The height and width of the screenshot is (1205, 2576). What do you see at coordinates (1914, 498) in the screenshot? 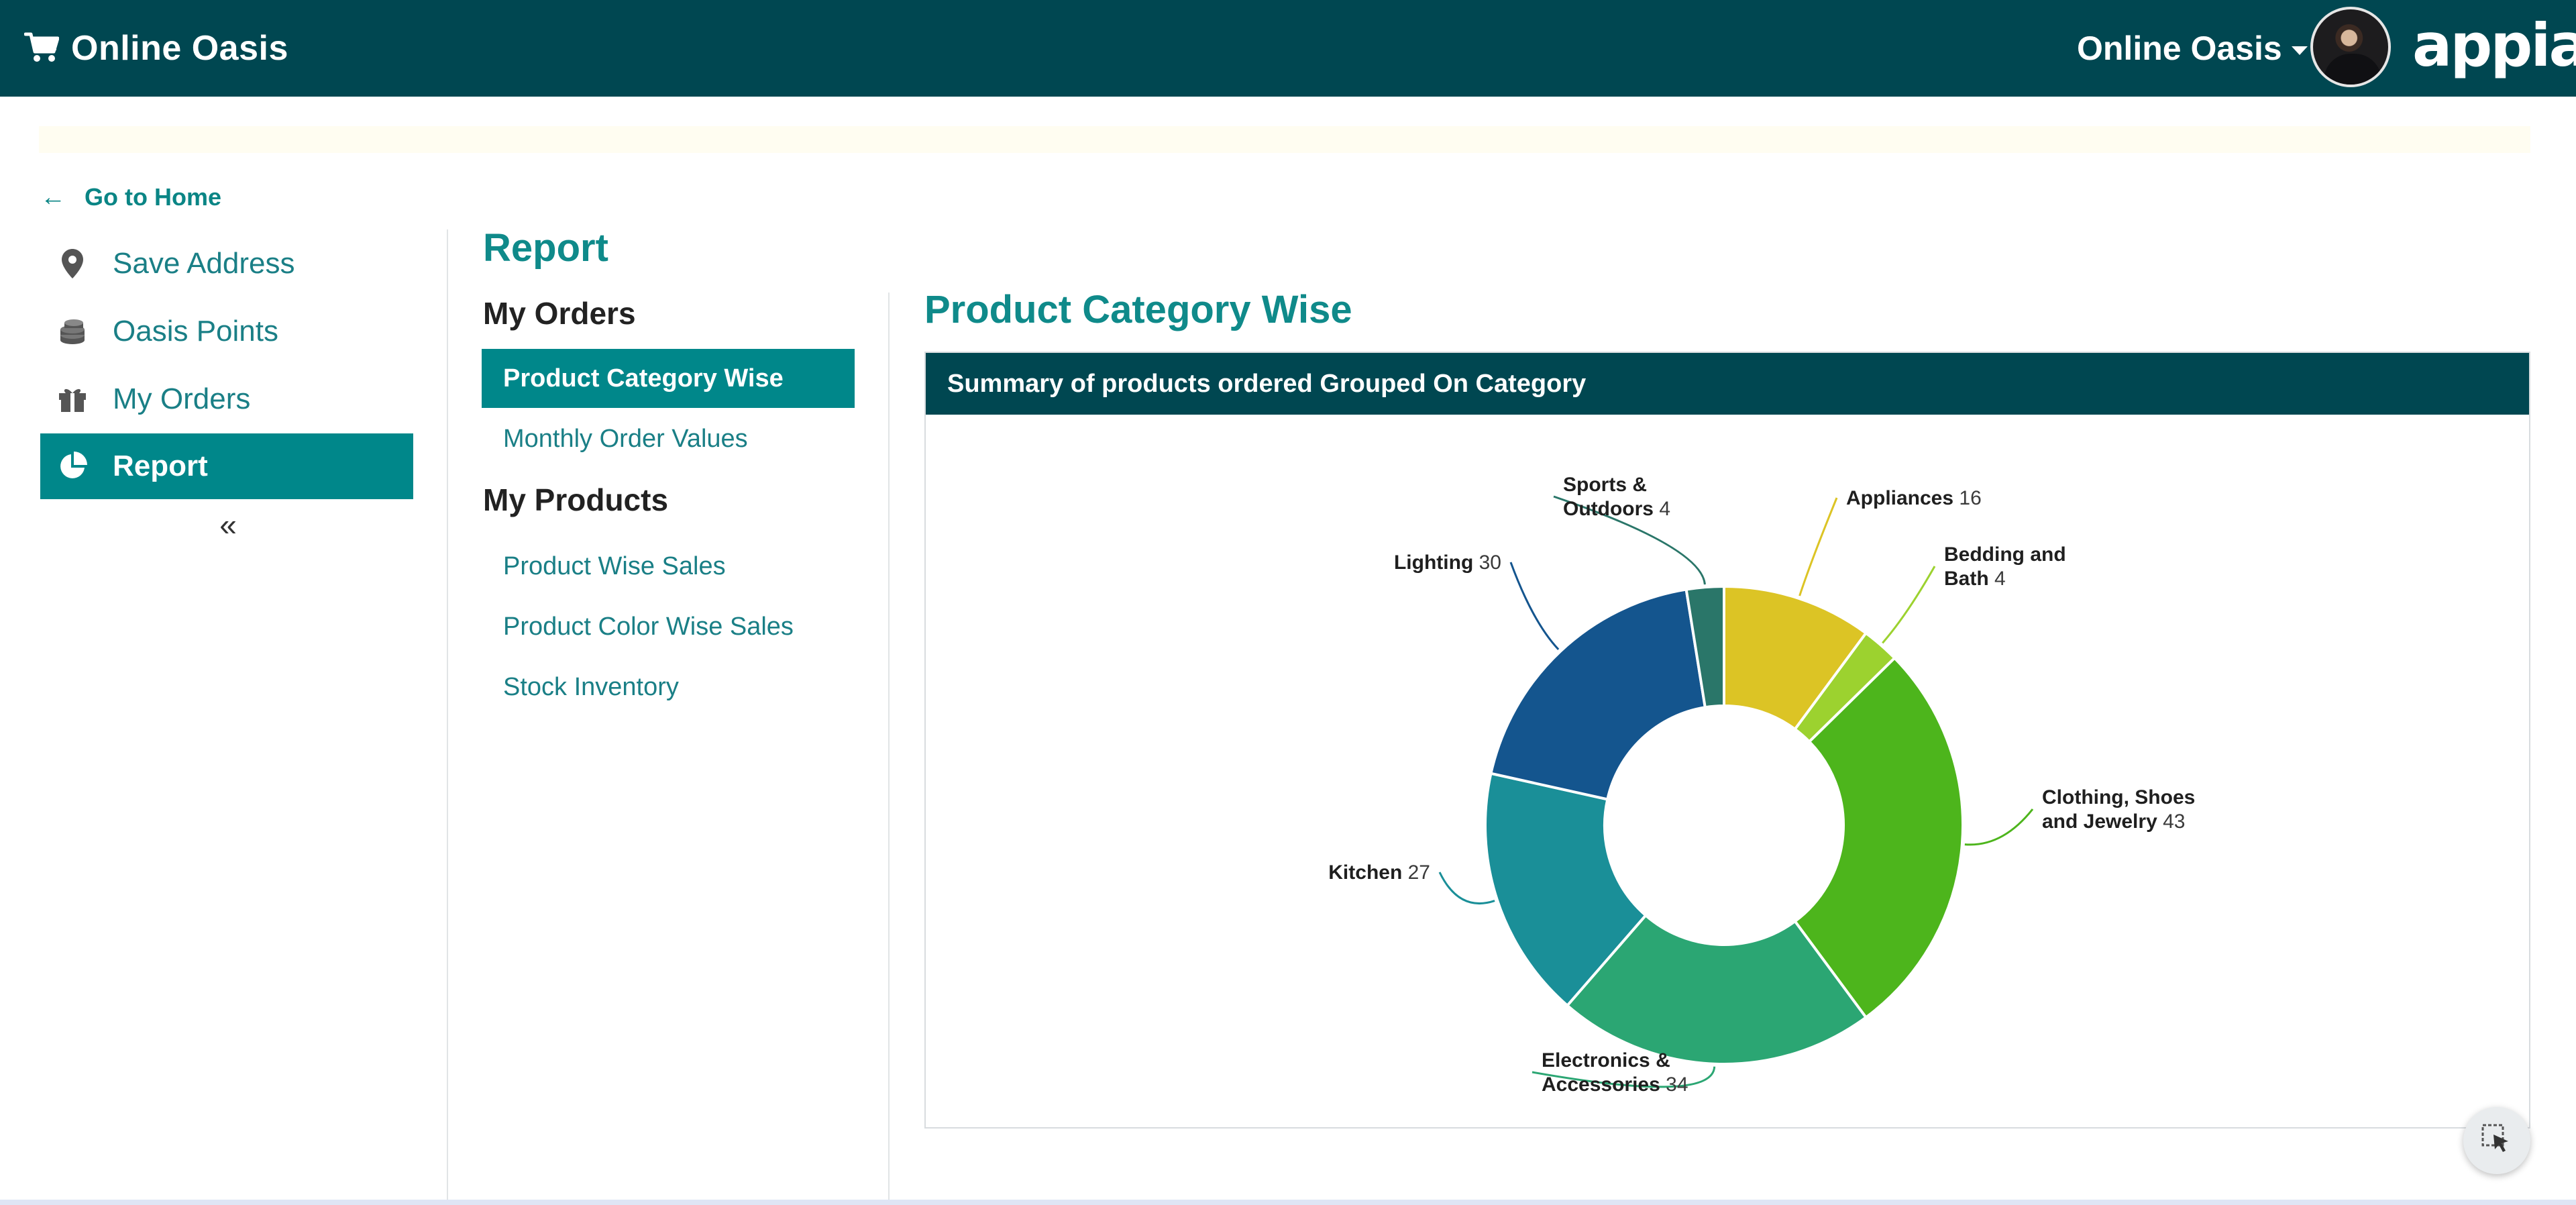
I see `slice-label: Appliances 16` at bounding box center [1914, 498].